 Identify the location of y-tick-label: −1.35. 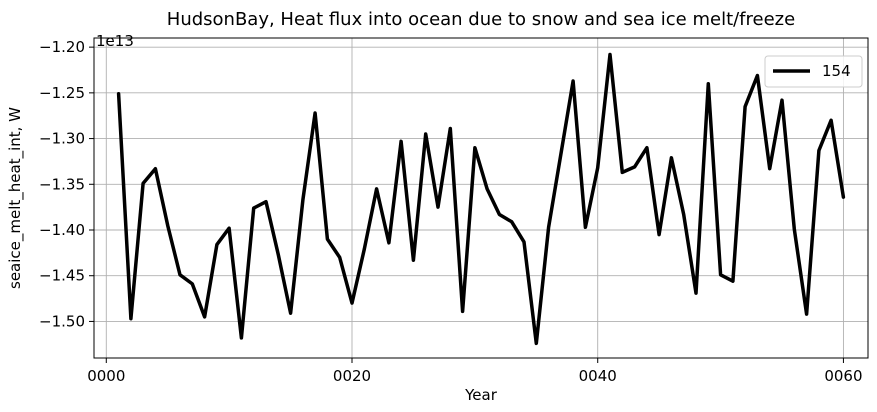
(62, 184).